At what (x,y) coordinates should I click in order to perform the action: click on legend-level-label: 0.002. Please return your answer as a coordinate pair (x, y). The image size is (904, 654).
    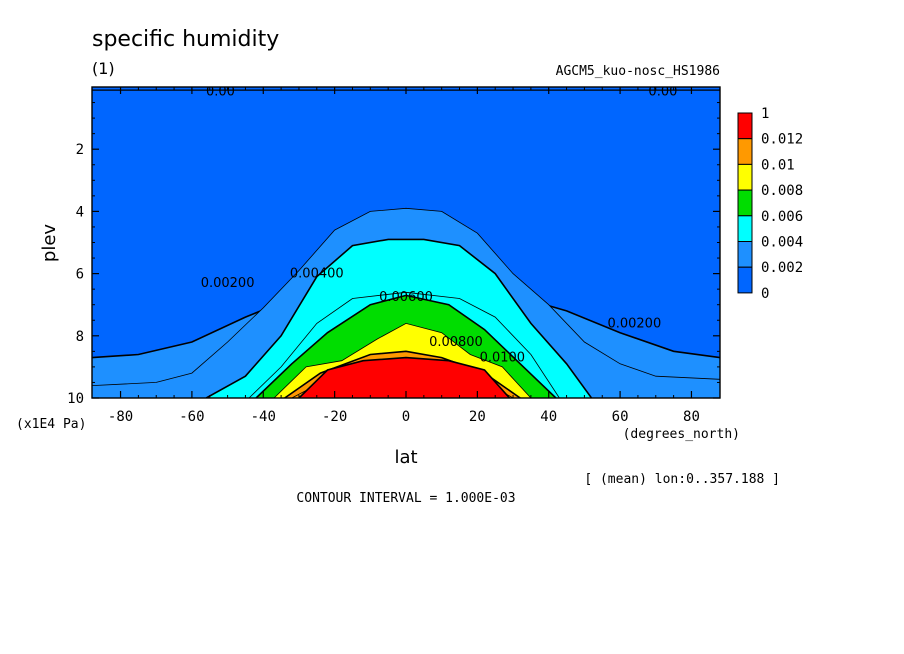
    Looking at the image, I should click on (782, 268).